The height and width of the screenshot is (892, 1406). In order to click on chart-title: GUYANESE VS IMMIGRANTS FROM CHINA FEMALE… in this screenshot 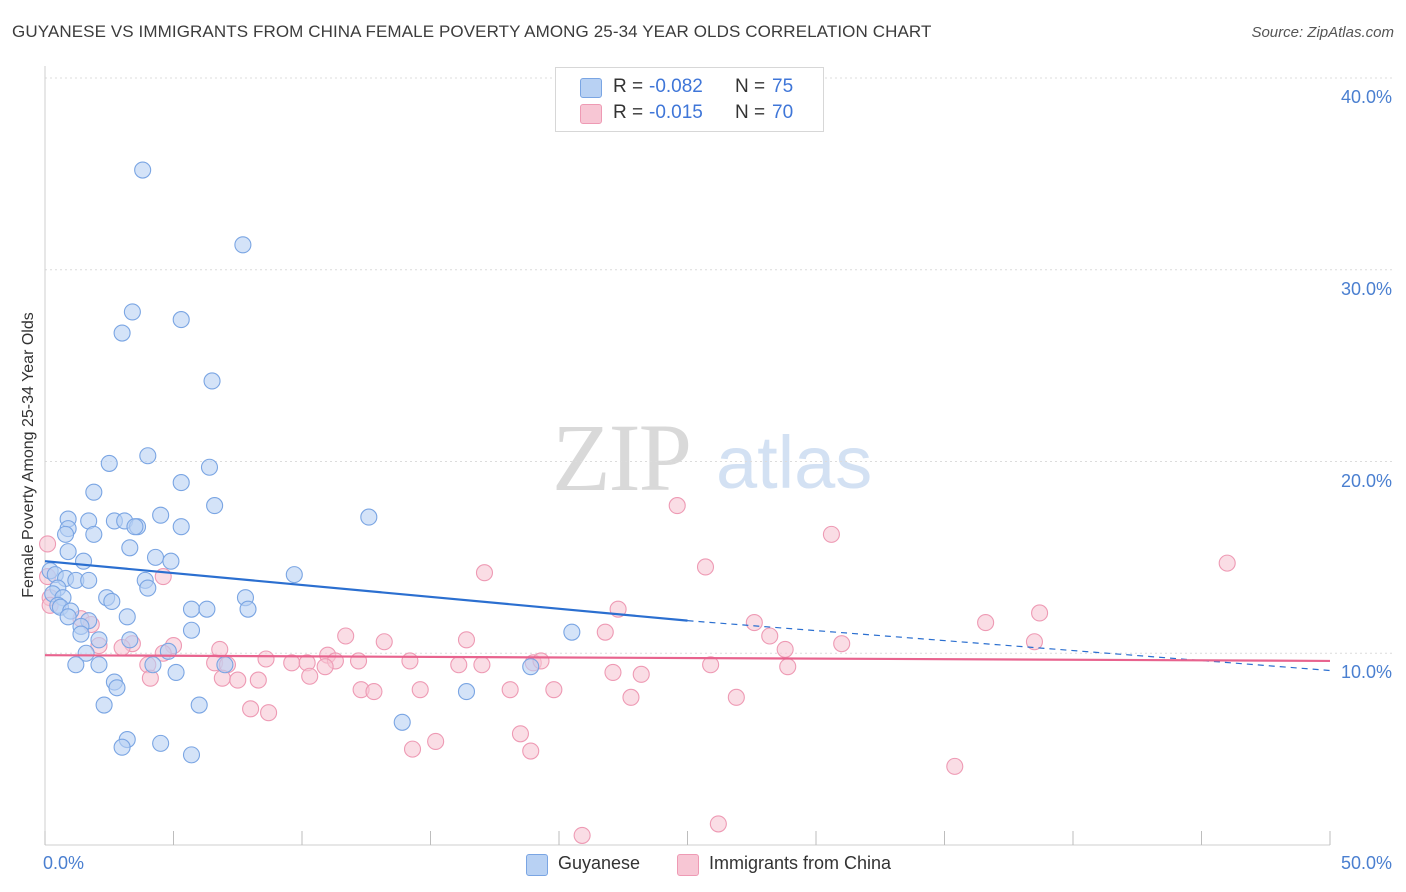, I will do `click(472, 31)`.